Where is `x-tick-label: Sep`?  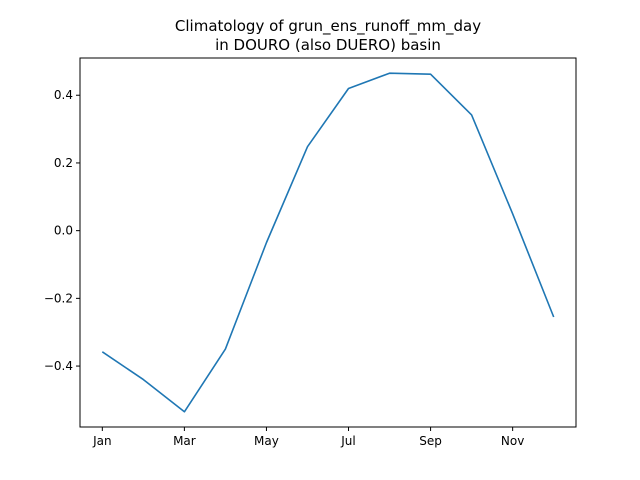 x-tick-label: Sep is located at coordinates (430, 441).